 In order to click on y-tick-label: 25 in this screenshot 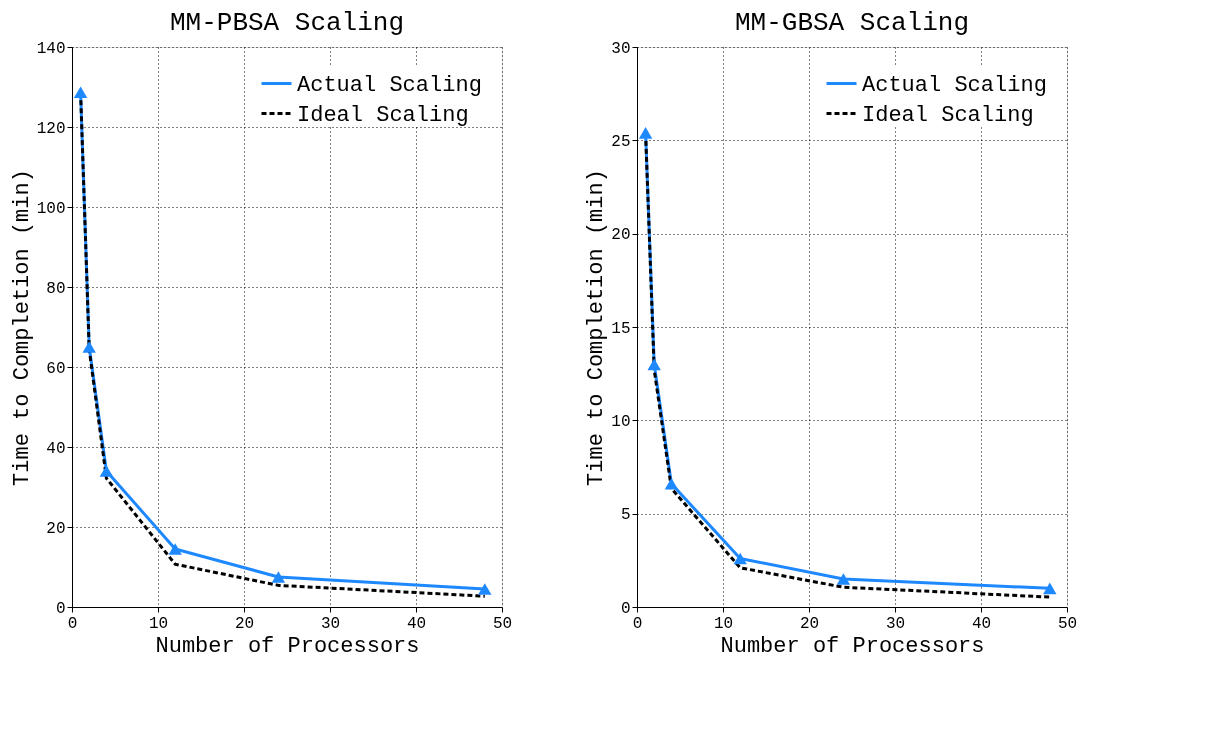, I will do `click(621, 141)`.